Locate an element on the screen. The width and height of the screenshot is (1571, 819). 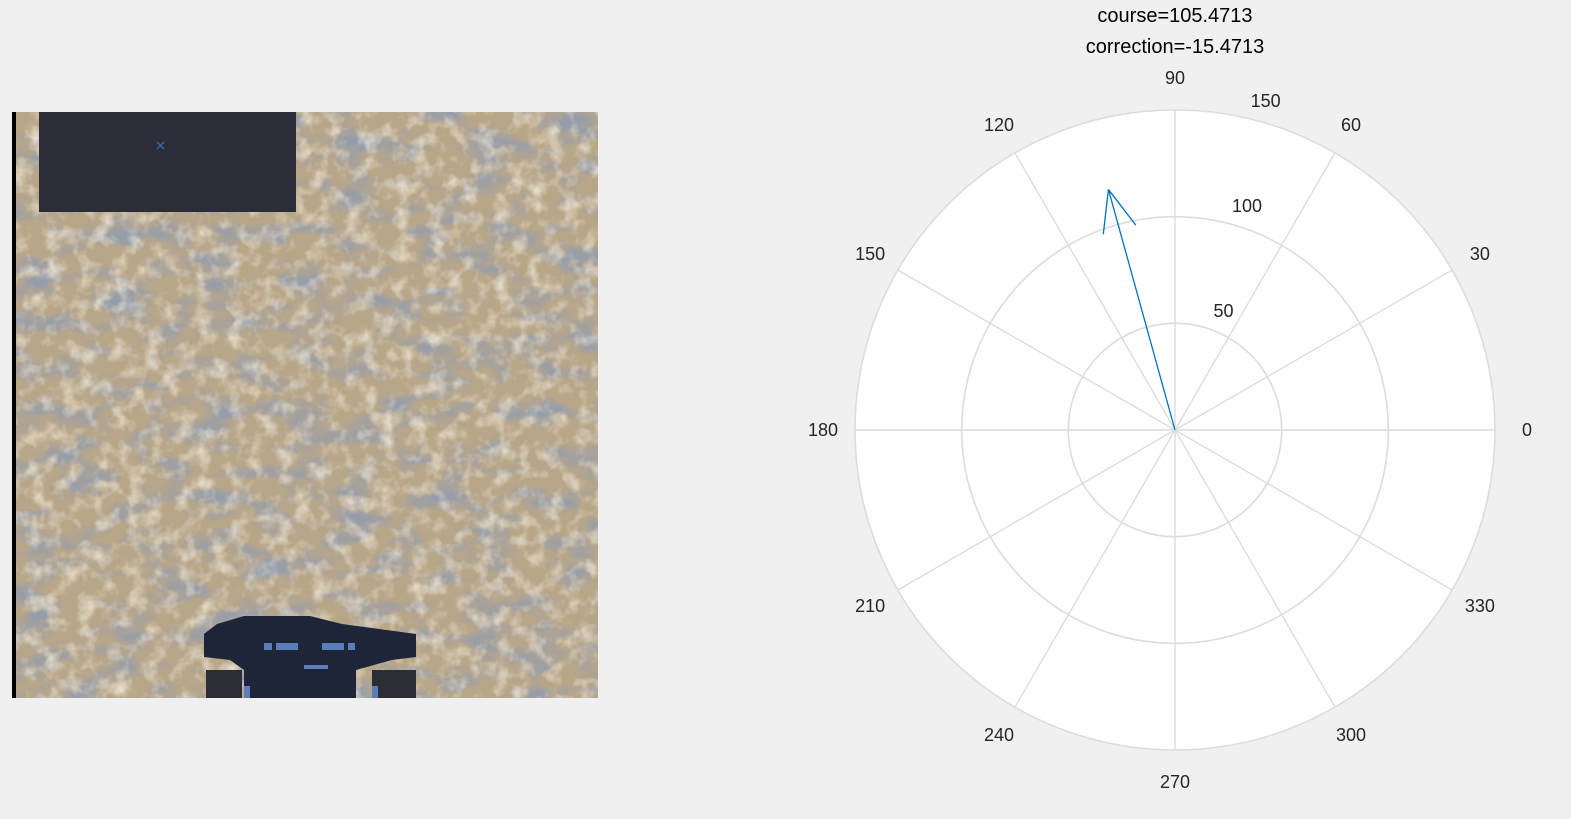
theta-tick-label-120: 120 is located at coordinates (999, 125).